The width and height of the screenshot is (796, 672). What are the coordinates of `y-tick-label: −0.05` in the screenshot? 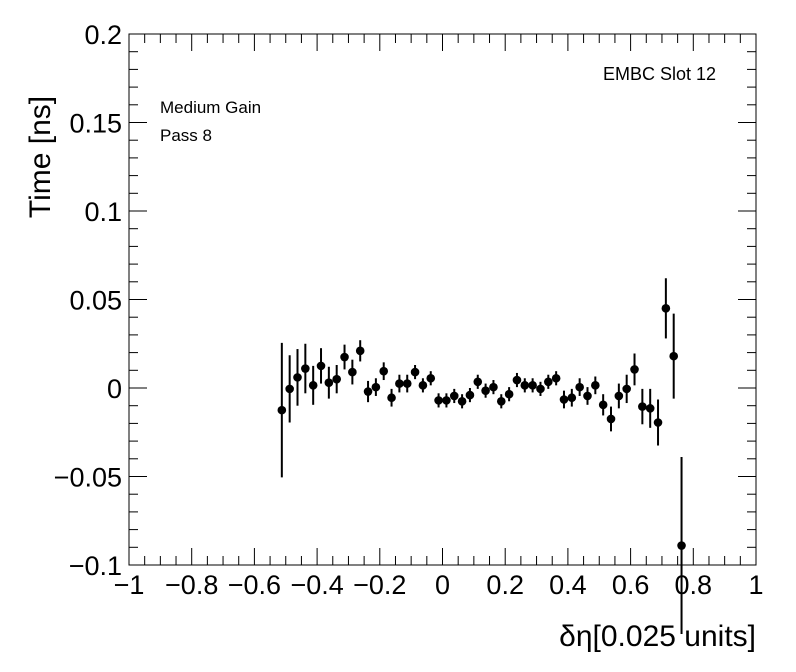 It's located at (88, 478).